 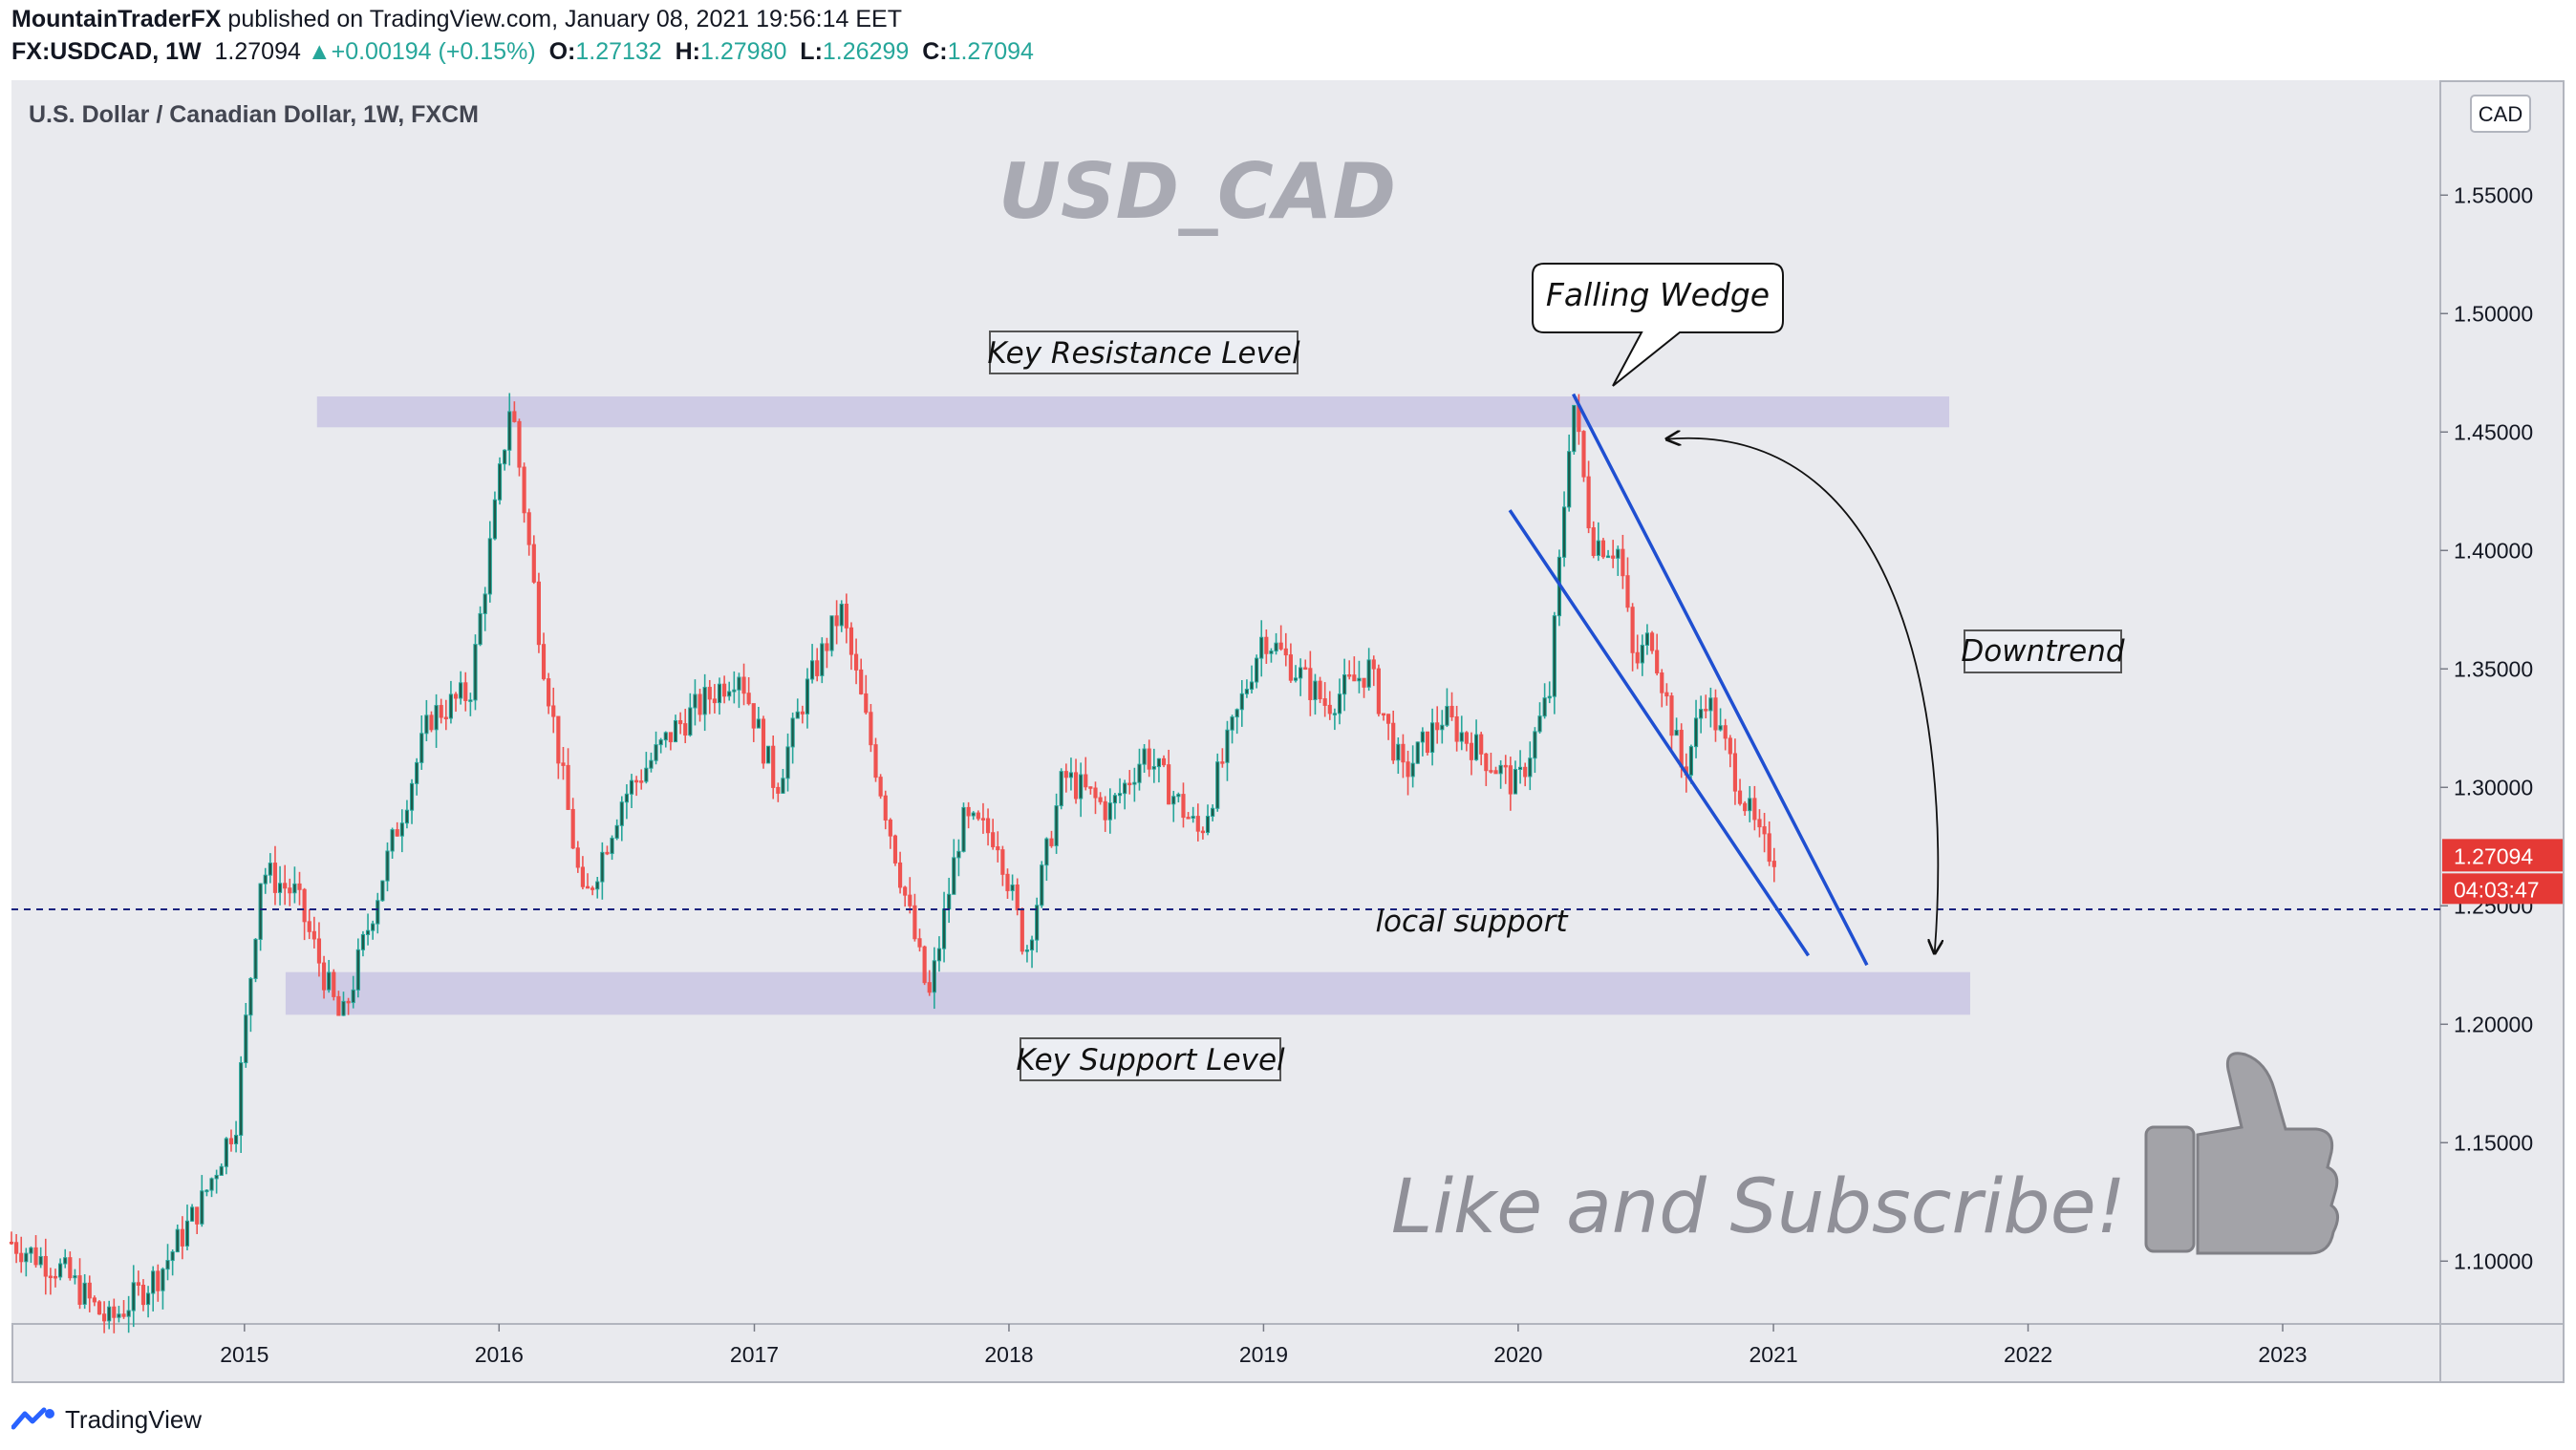 I want to click on symbol-label: FX:USDCAD, 1W, so click(x=106, y=51).